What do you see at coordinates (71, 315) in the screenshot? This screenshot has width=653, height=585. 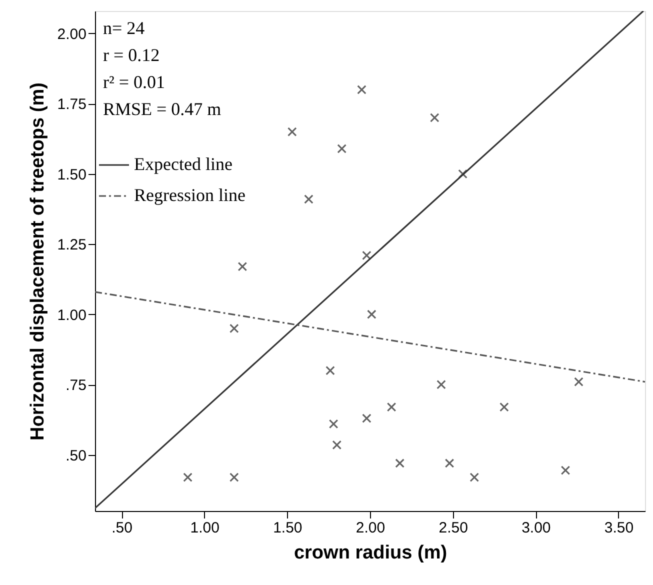 I see `y-tick-label: 1.00` at bounding box center [71, 315].